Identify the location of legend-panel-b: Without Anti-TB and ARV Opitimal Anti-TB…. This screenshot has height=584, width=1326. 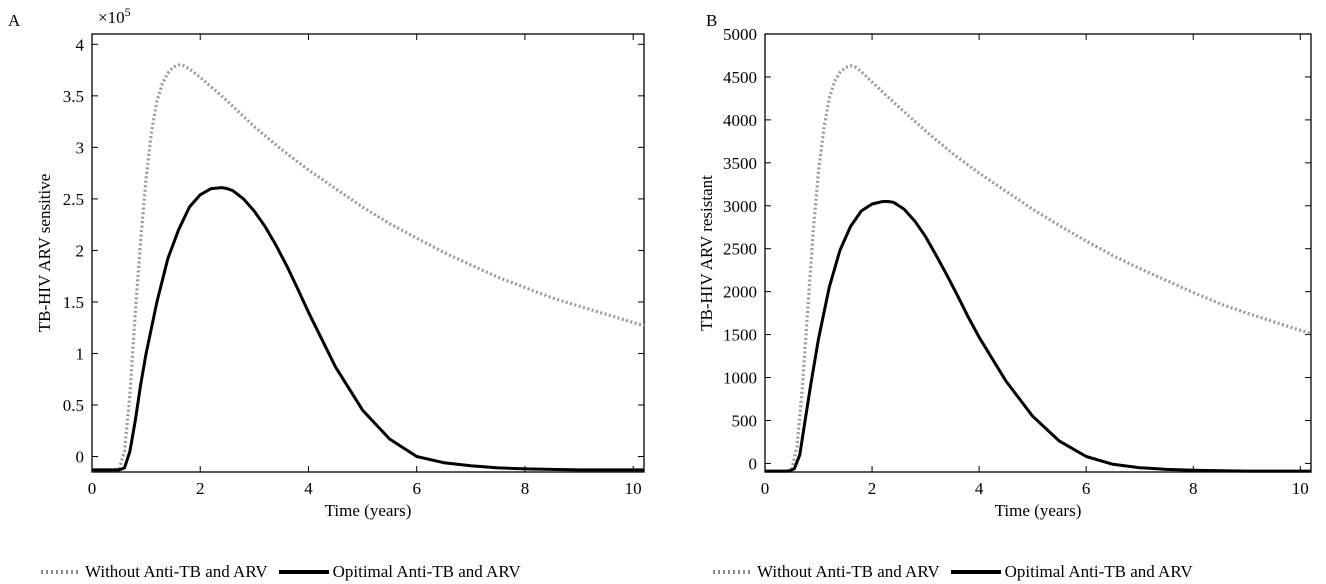
(957, 572).